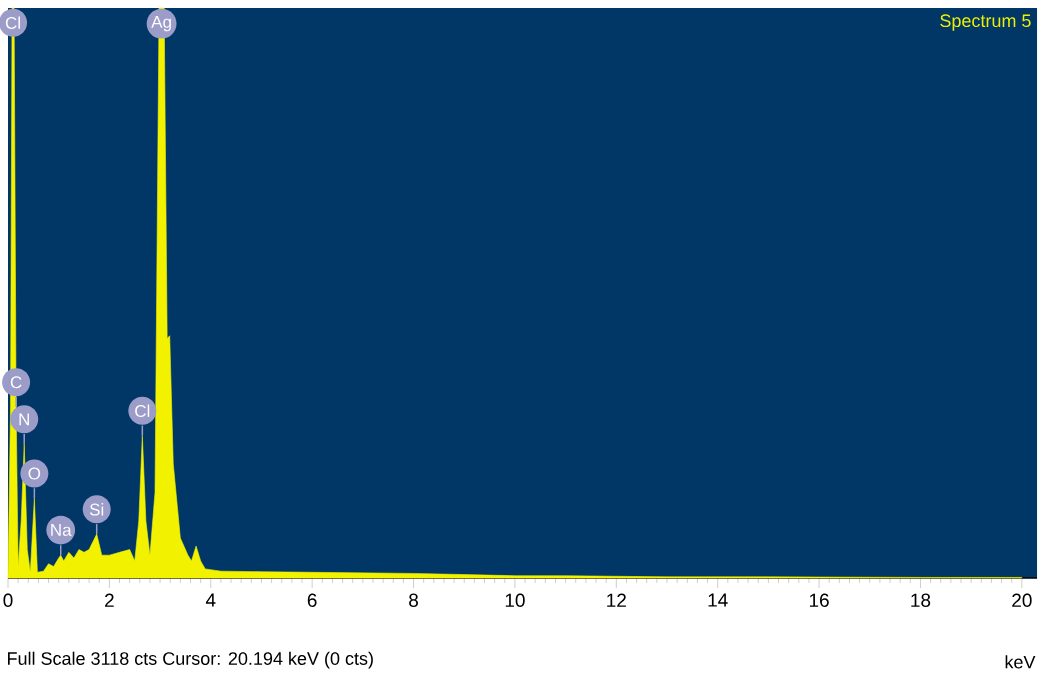  I want to click on x-tick-label: 16, so click(819, 600).